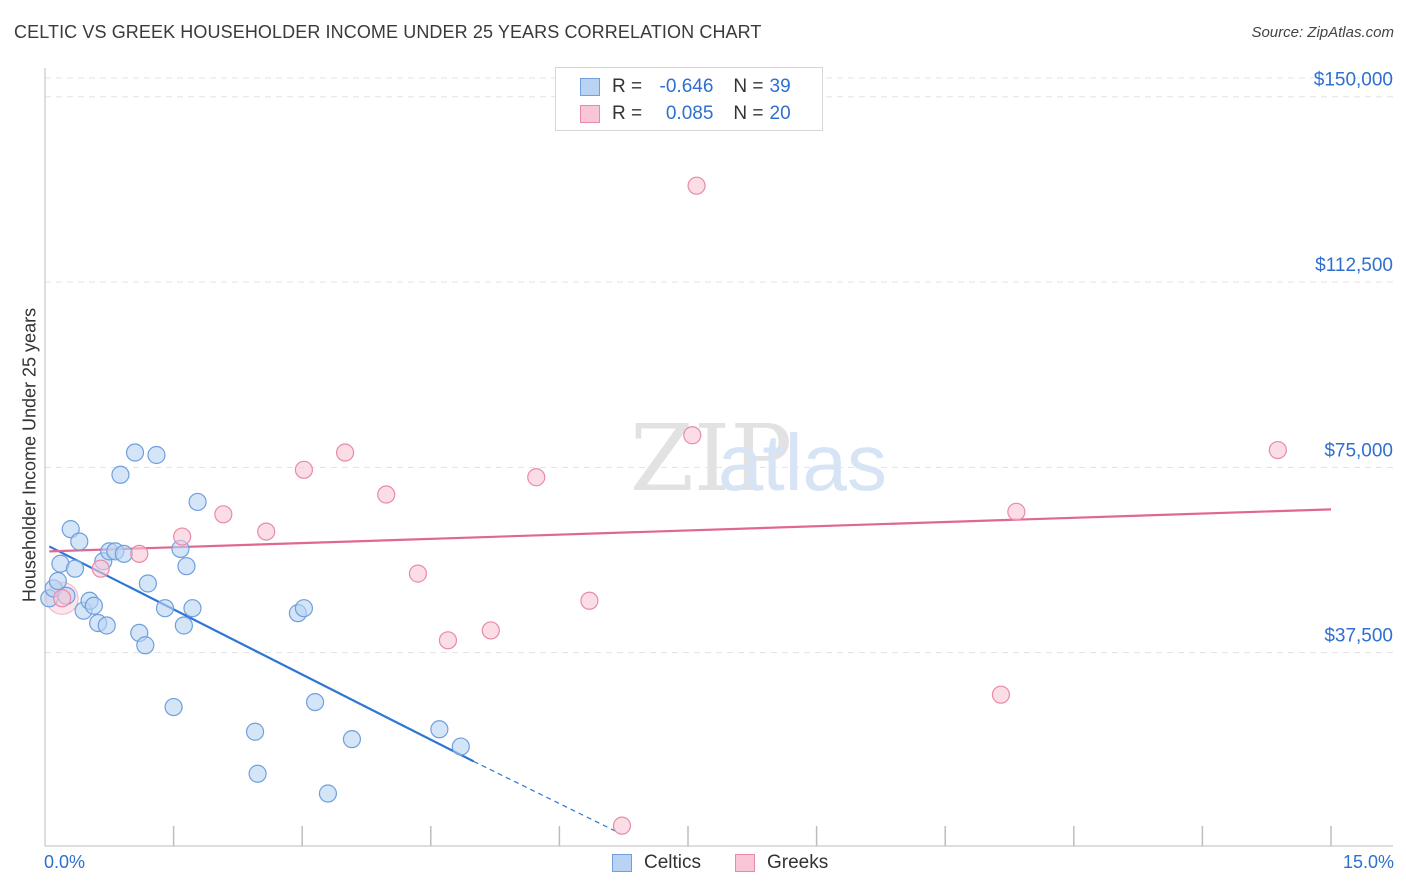  What do you see at coordinates (711, 458) in the screenshot?
I see `watermark-zip: ZIP` at bounding box center [711, 458].